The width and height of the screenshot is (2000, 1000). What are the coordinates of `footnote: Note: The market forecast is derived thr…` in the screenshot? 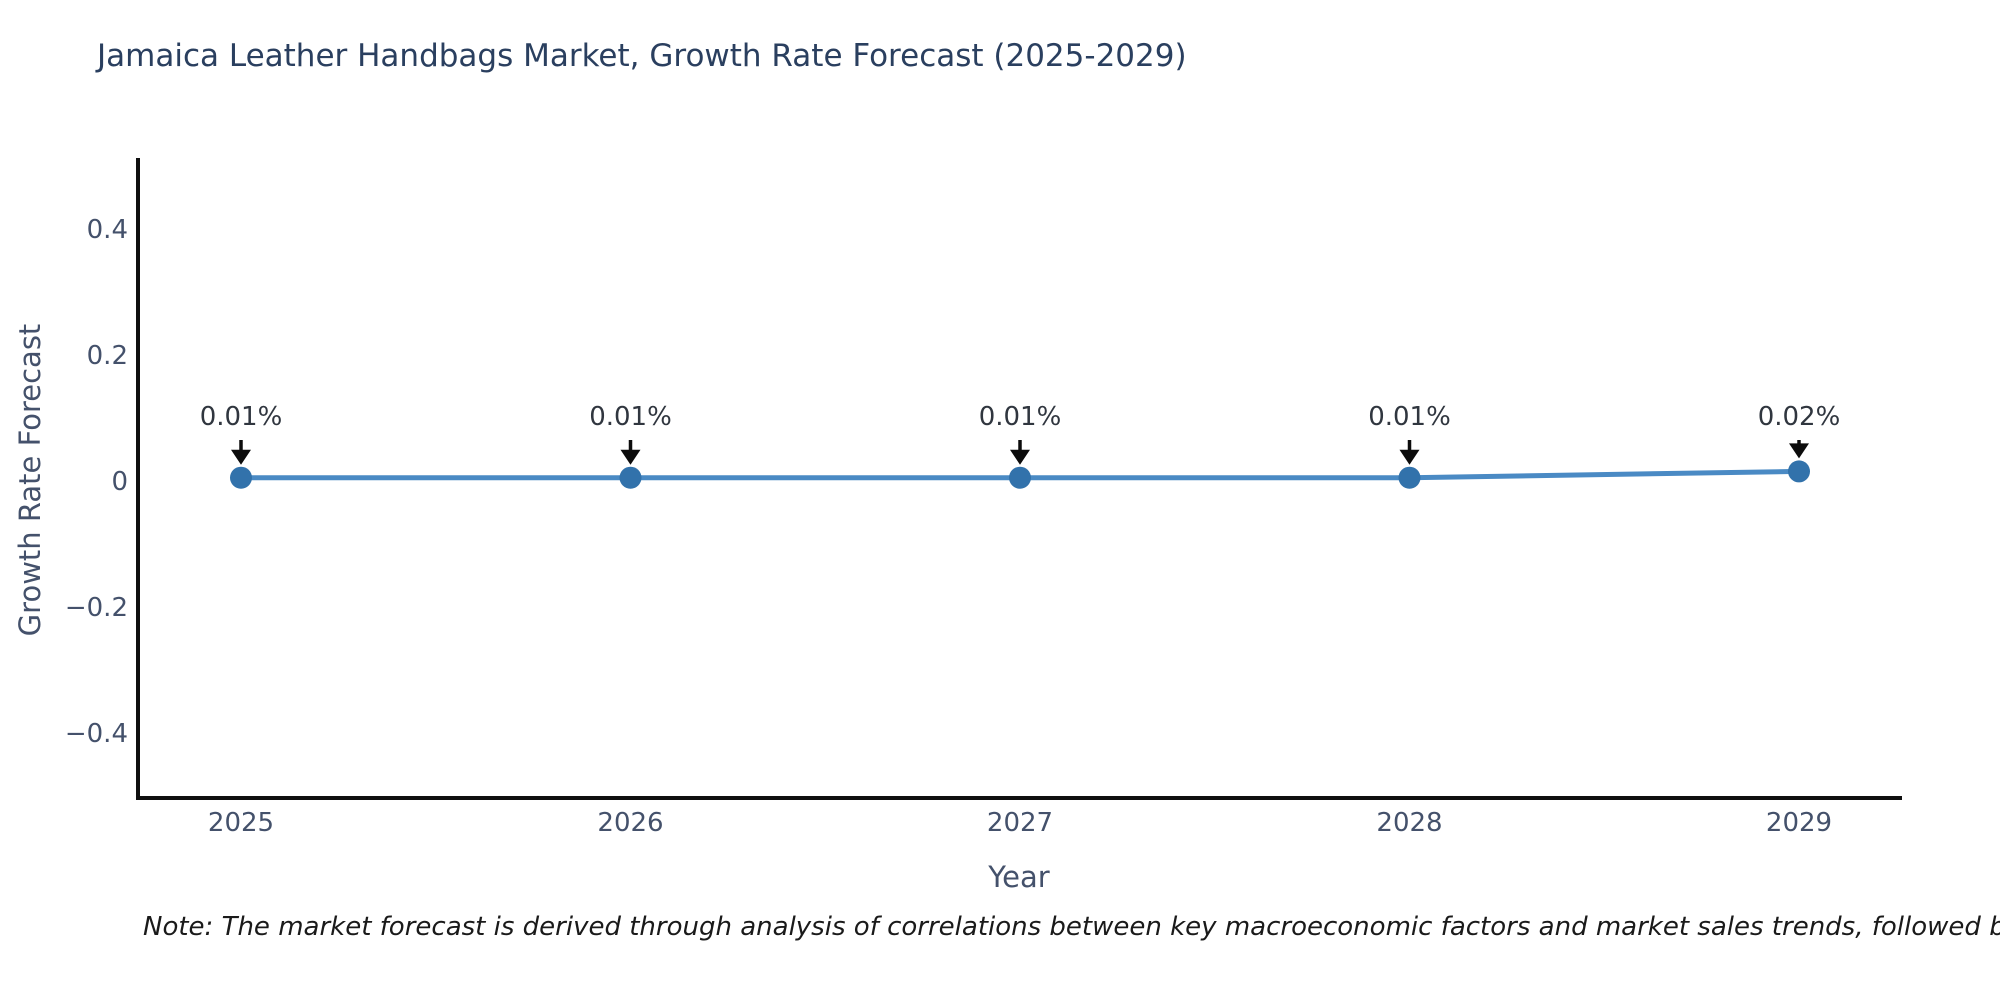 It's located at (1071, 927).